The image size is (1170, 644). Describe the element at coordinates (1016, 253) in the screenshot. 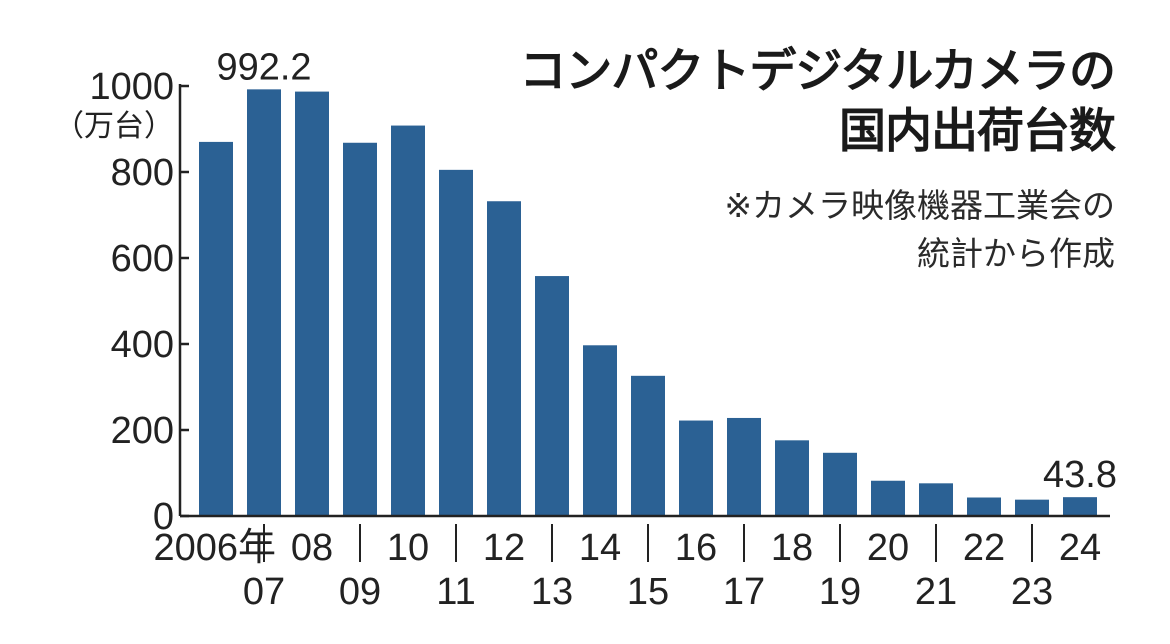

I see `source-note-line-2: 統計から作成` at that location.